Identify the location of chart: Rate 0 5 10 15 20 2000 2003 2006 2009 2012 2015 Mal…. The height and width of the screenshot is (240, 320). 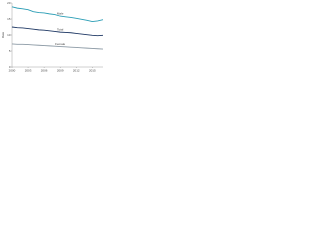
(52, 36).